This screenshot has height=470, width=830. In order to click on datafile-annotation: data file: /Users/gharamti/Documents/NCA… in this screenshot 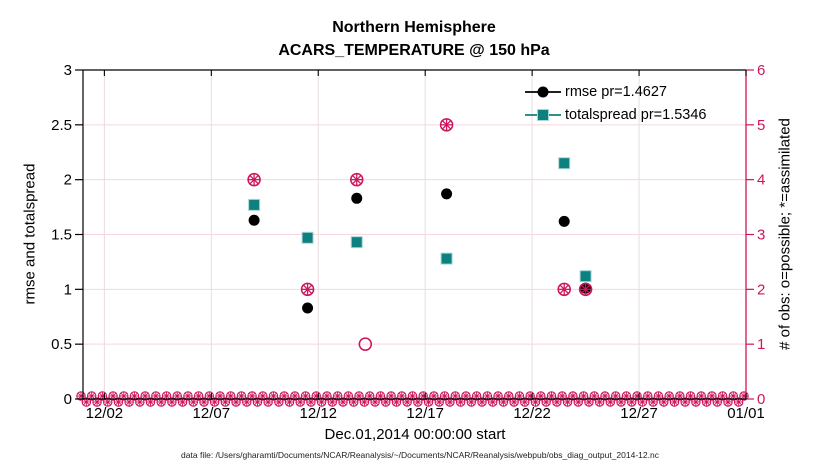, I will do `click(420, 455)`.